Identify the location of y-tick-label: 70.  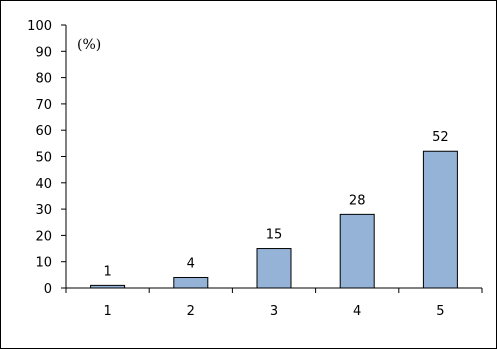
(43, 105).